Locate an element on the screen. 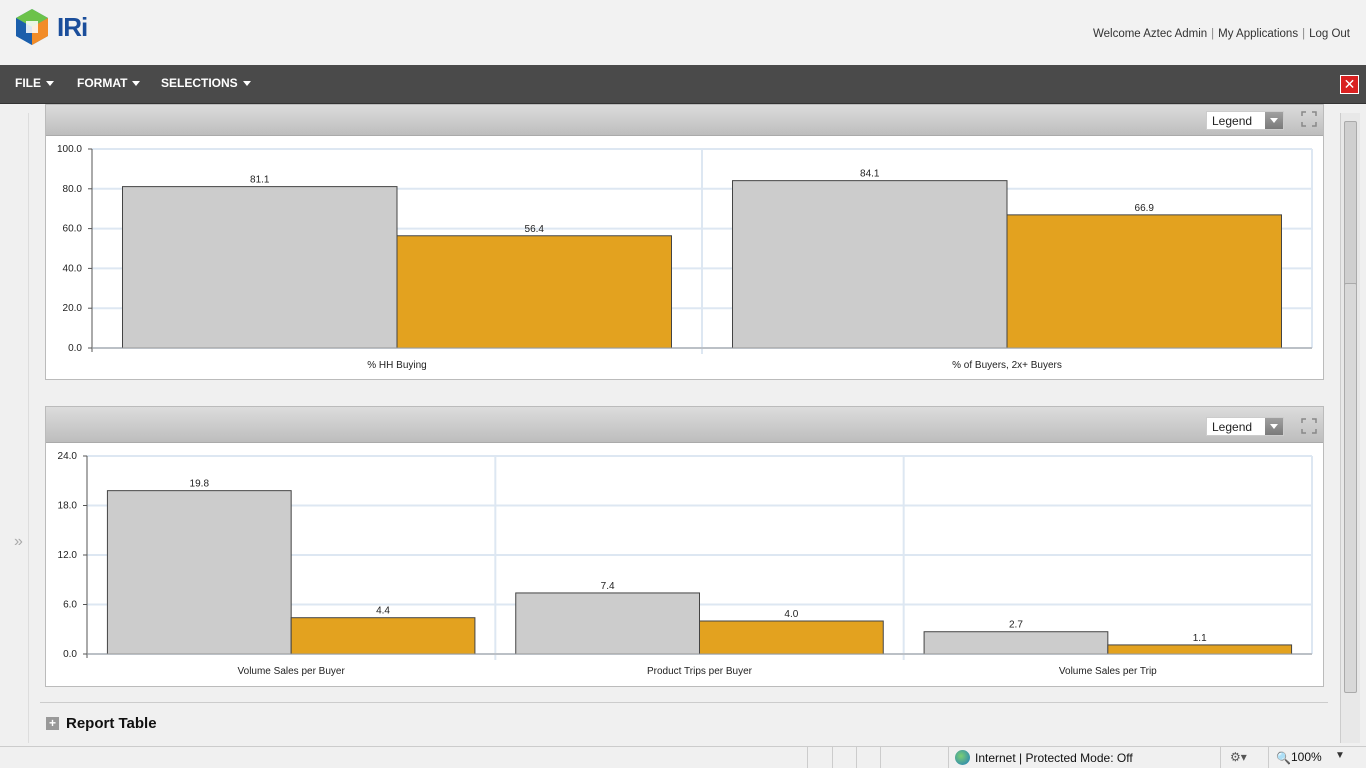  zoom-level: 100% is located at coordinates (1306, 757).